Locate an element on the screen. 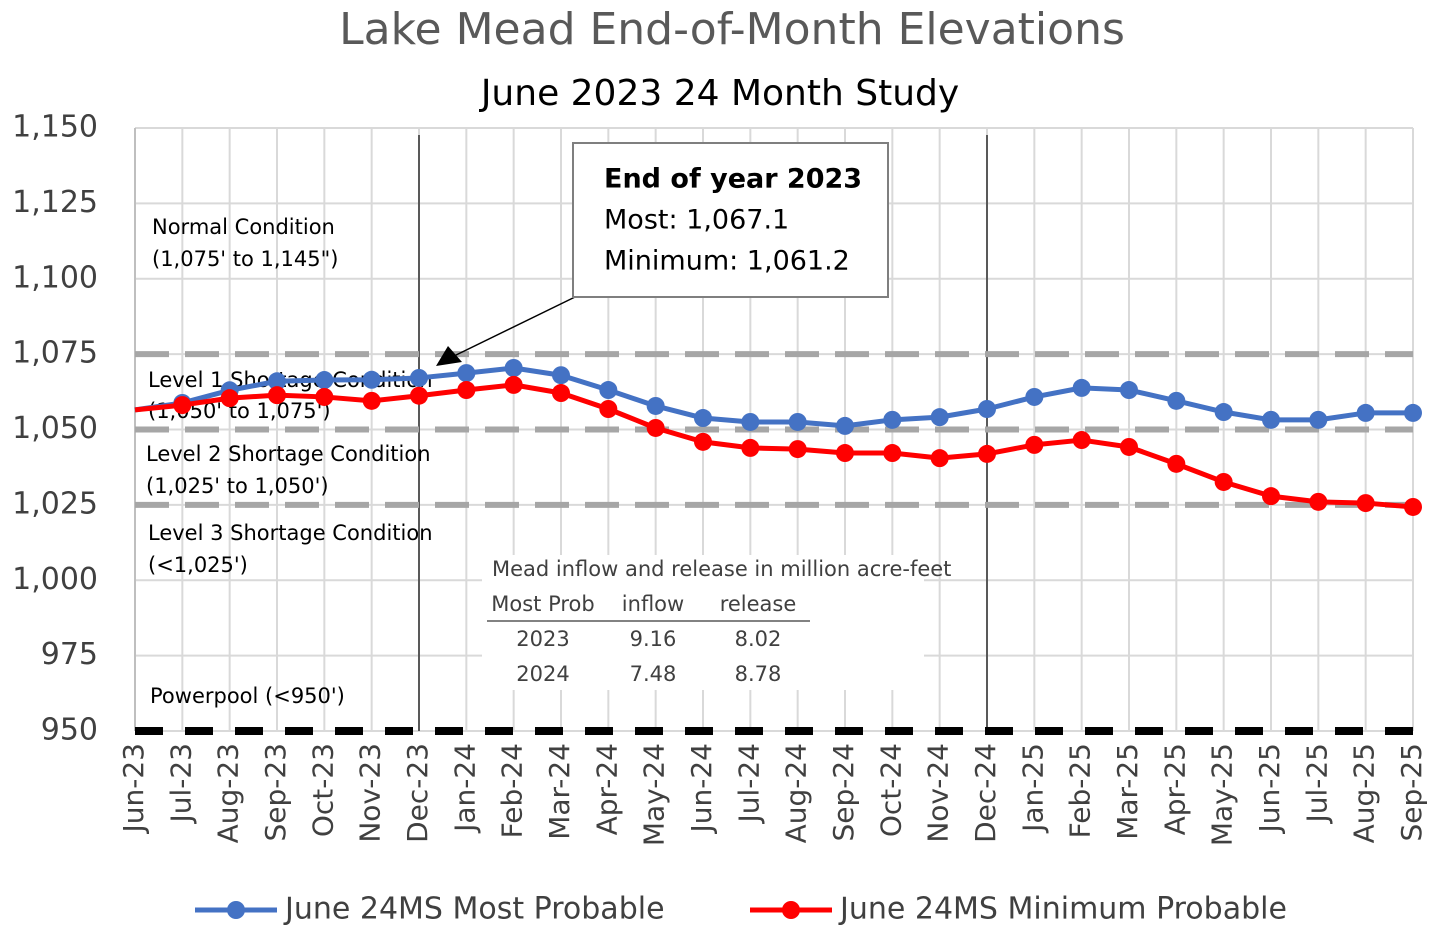  series-line is located at coordinates (774, 446).